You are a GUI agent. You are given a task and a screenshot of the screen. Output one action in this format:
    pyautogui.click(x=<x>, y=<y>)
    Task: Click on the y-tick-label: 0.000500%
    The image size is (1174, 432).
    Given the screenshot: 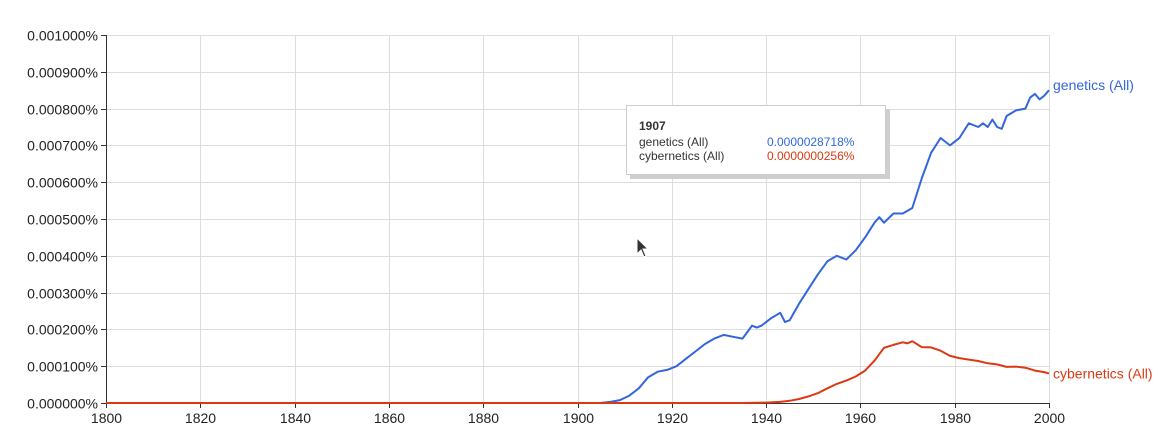 What is the action you would take?
    pyautogui.click(x=62, y=220)
    